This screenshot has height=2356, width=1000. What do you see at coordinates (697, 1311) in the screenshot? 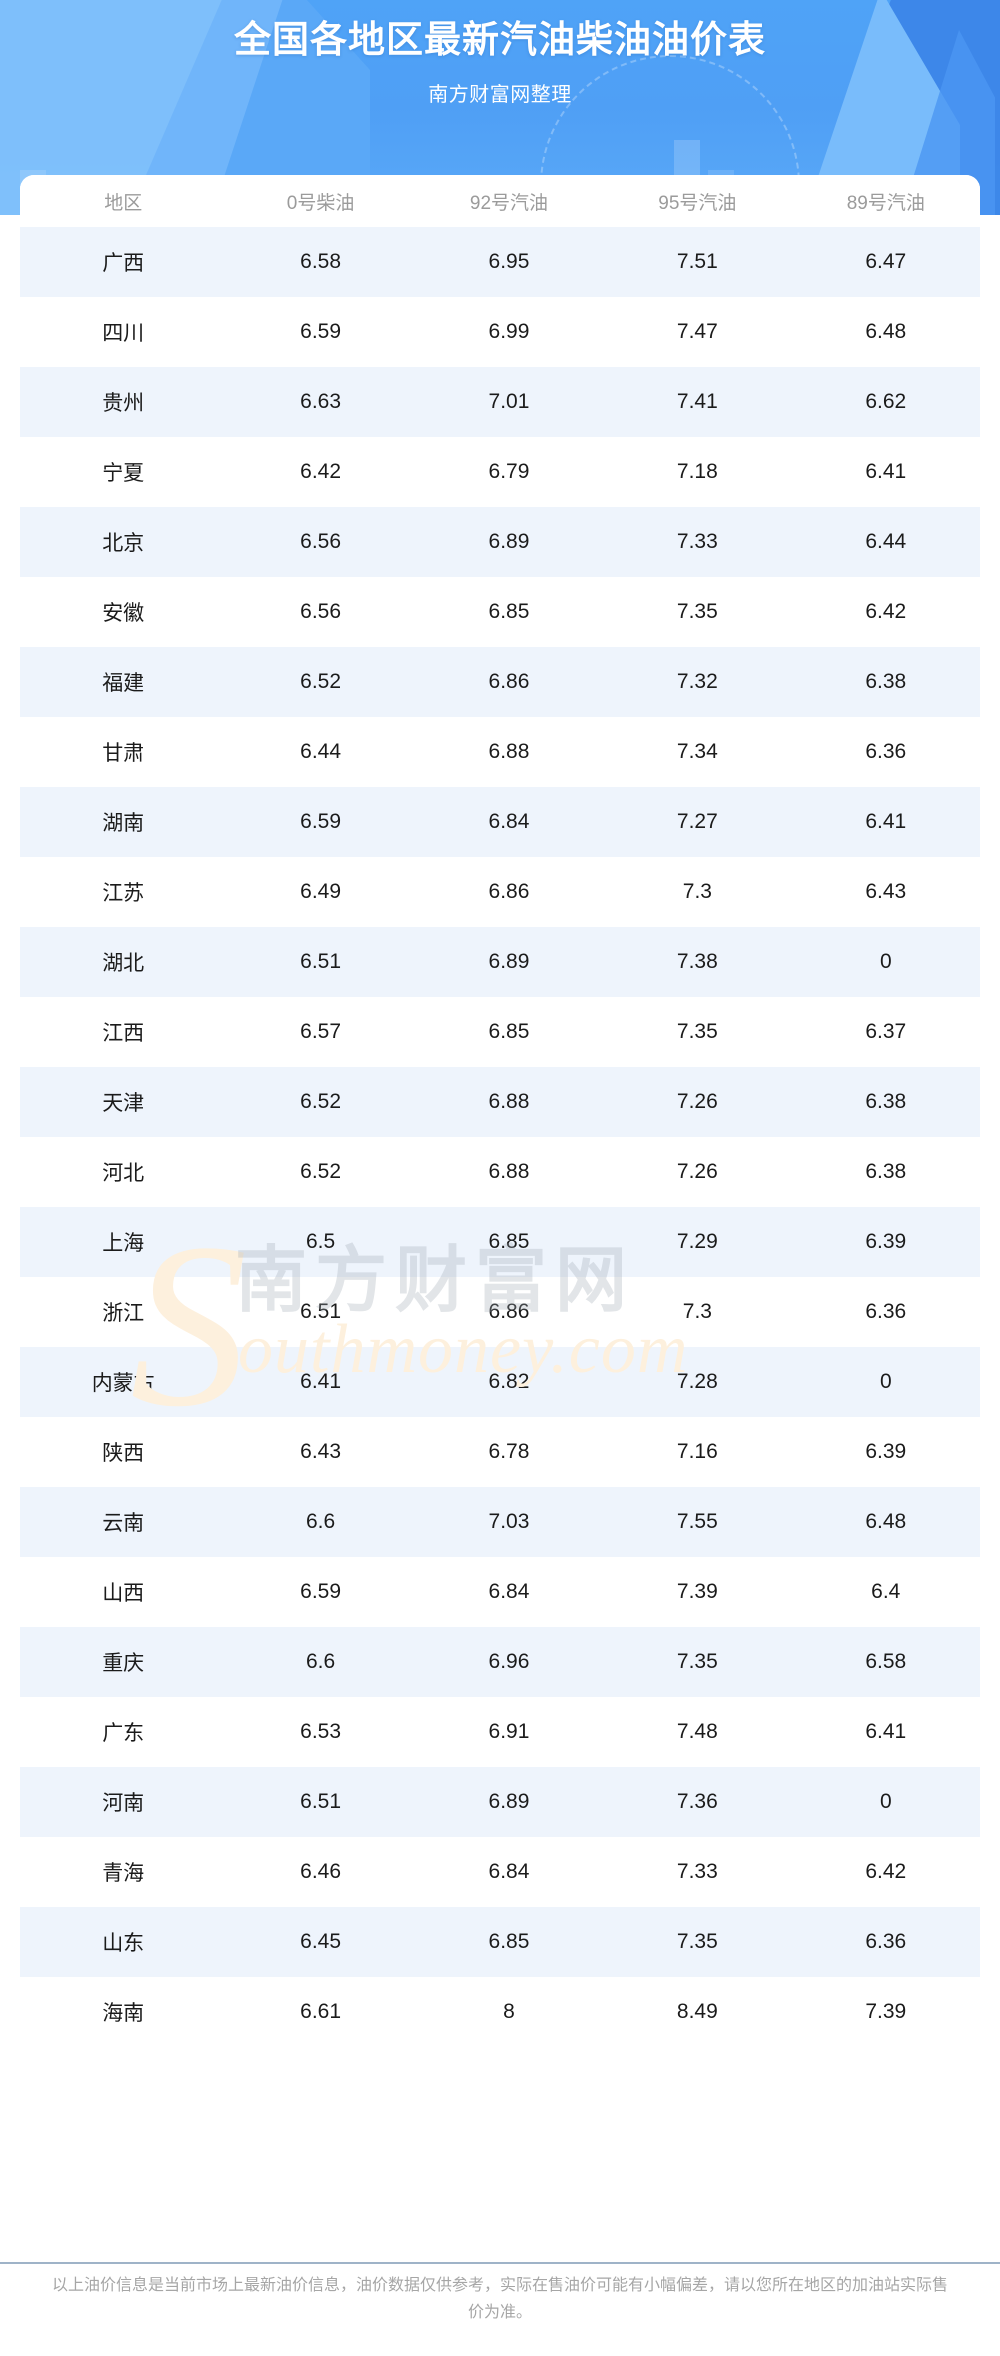
I see `cell-gas-95: 7.3` at bounding box center [697, 1311].